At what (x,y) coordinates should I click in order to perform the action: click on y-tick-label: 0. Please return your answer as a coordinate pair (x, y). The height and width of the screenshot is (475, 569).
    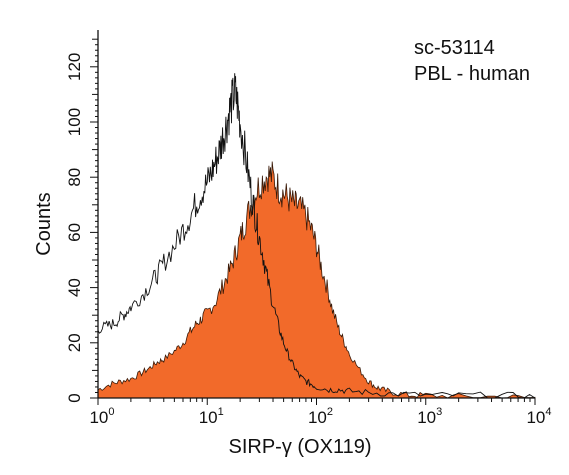
    Looking at the image, I should click on (74, 397).